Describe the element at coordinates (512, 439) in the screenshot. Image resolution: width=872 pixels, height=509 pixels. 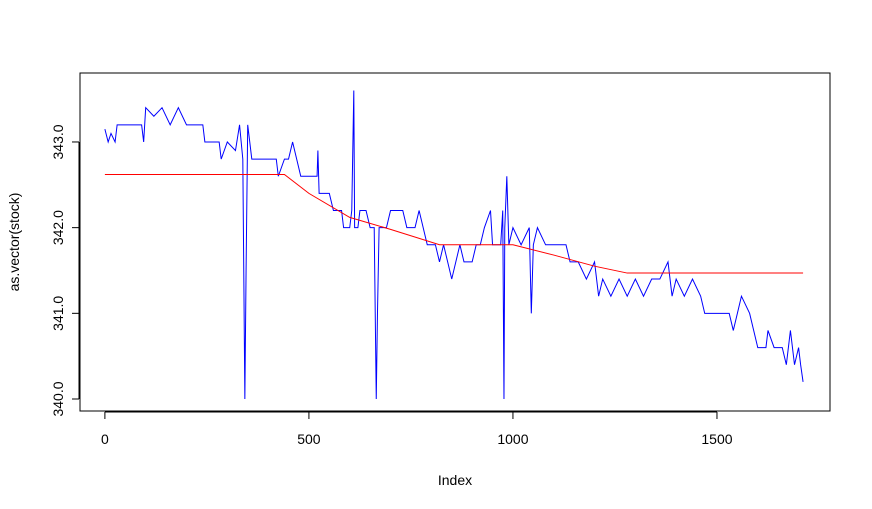
I see `x-tick-label: 1000` at that location.